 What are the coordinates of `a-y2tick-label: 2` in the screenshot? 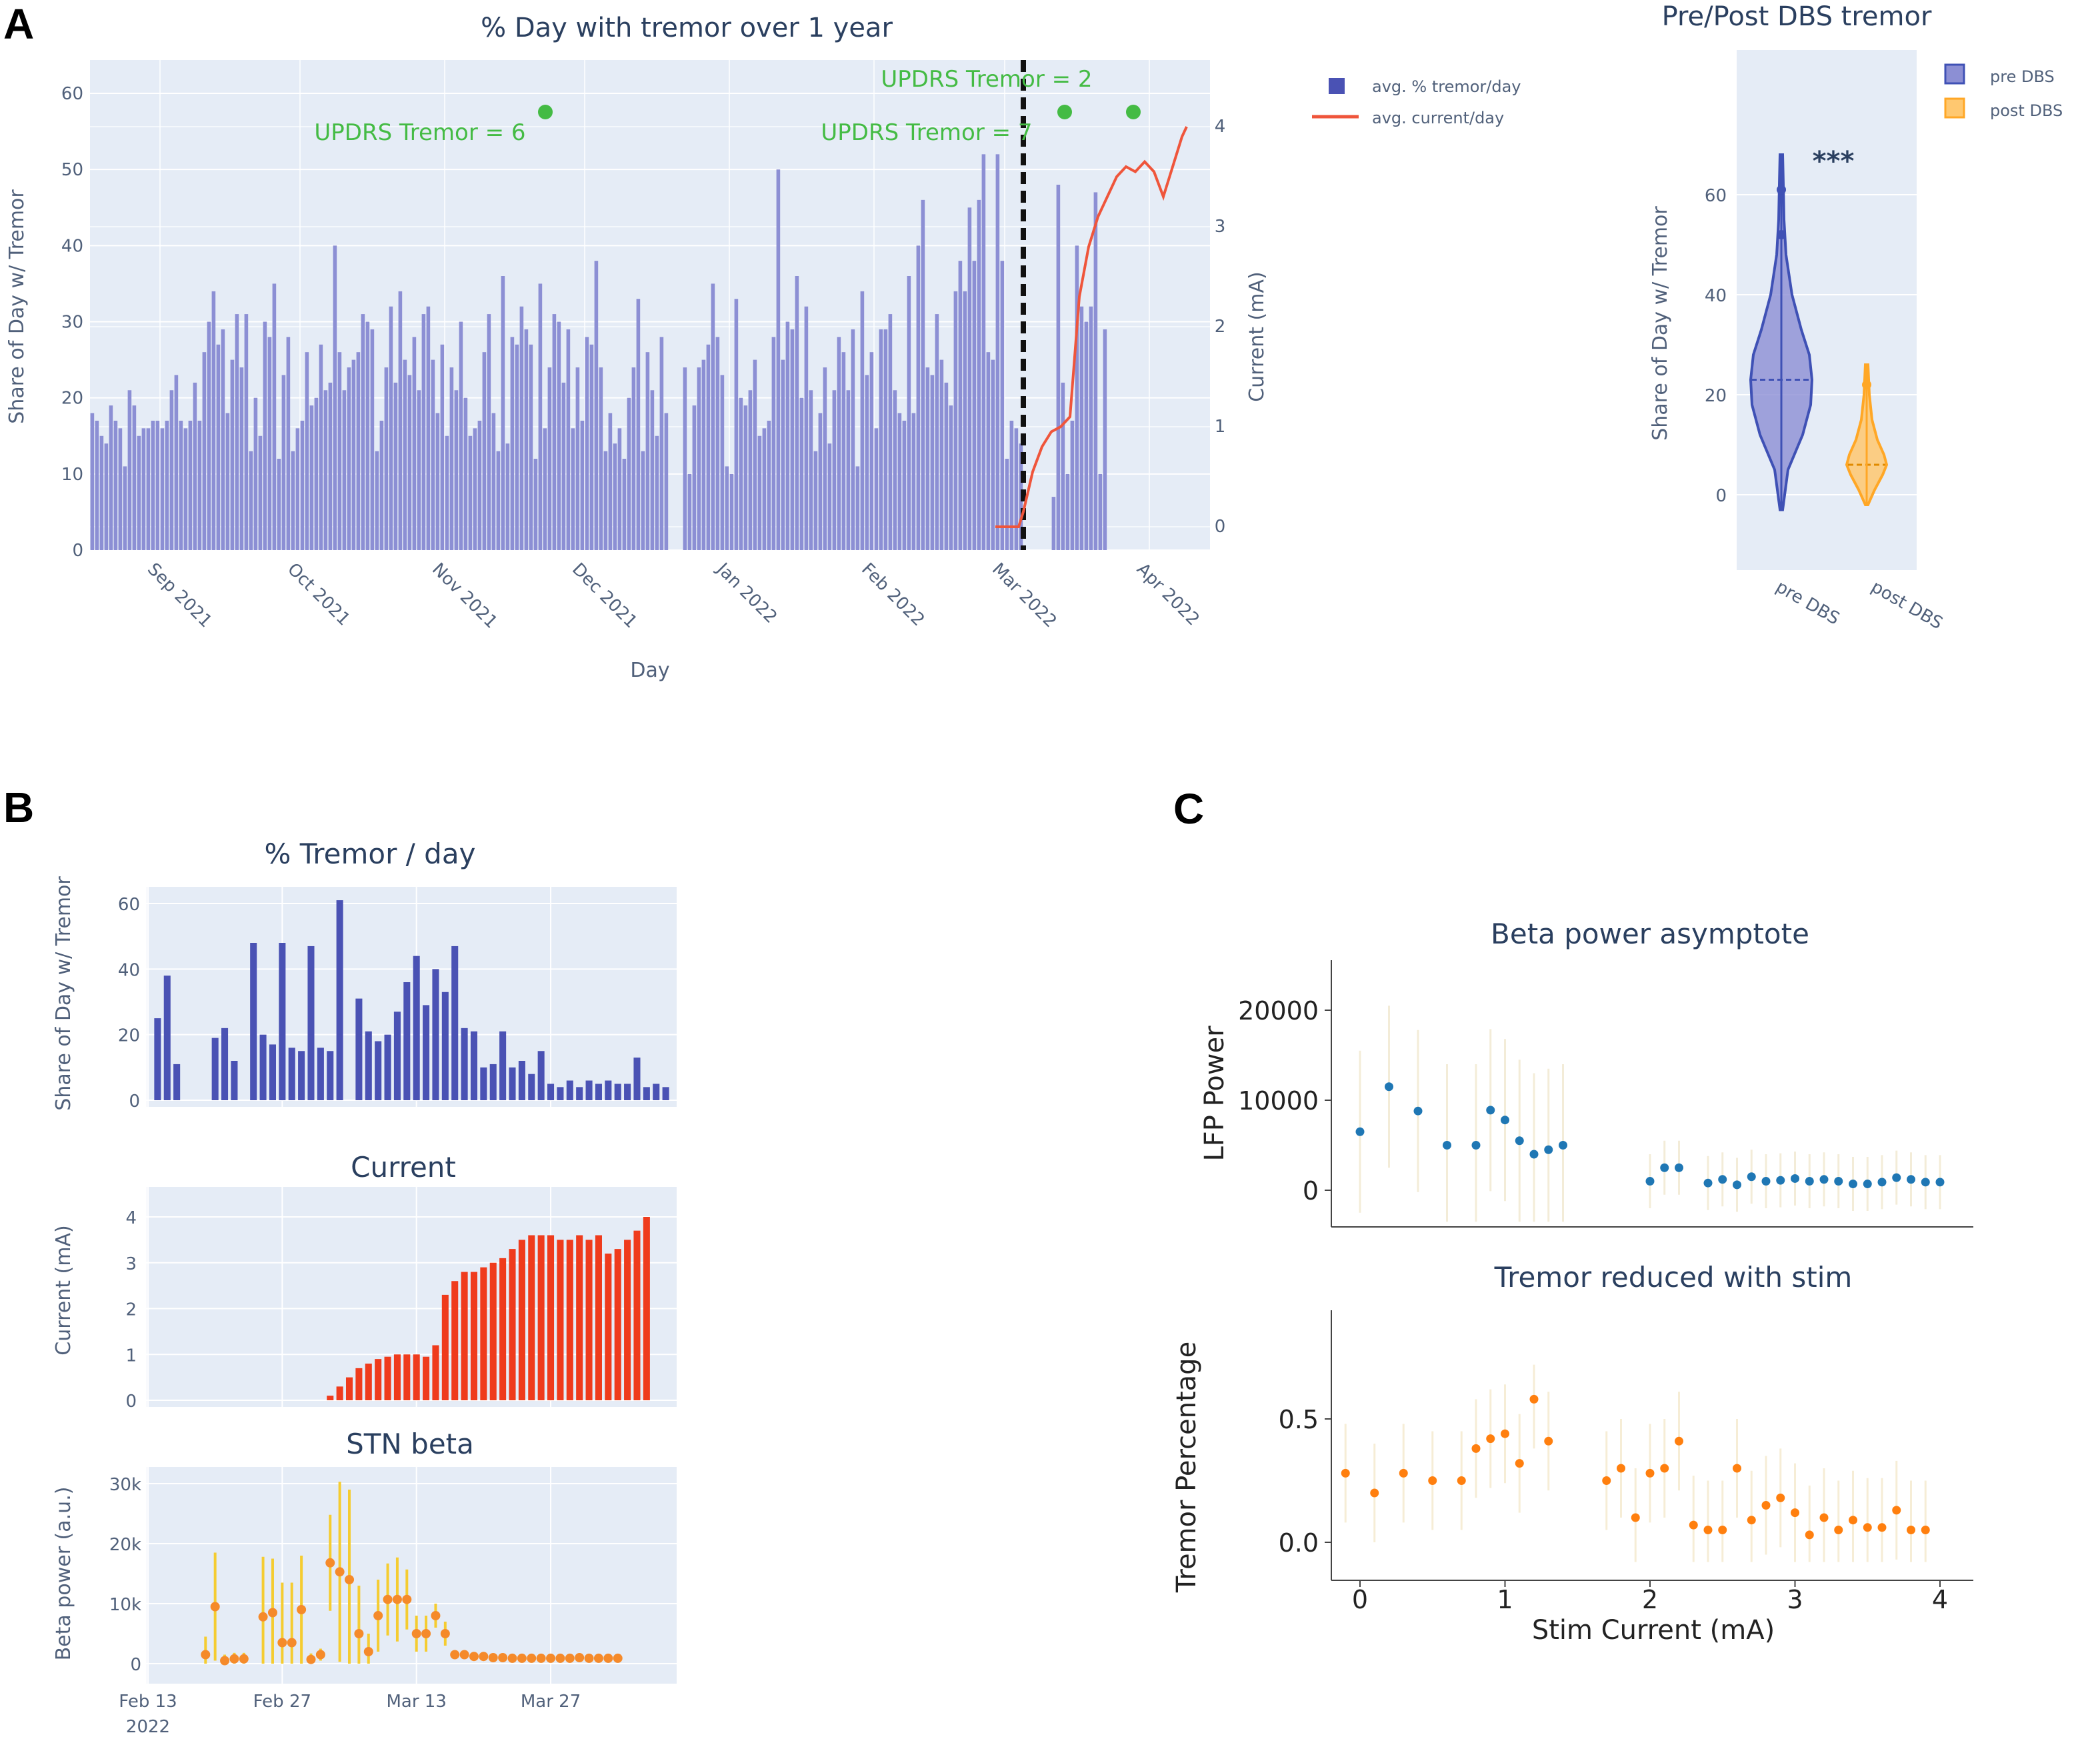 It's located at (1220, 327).